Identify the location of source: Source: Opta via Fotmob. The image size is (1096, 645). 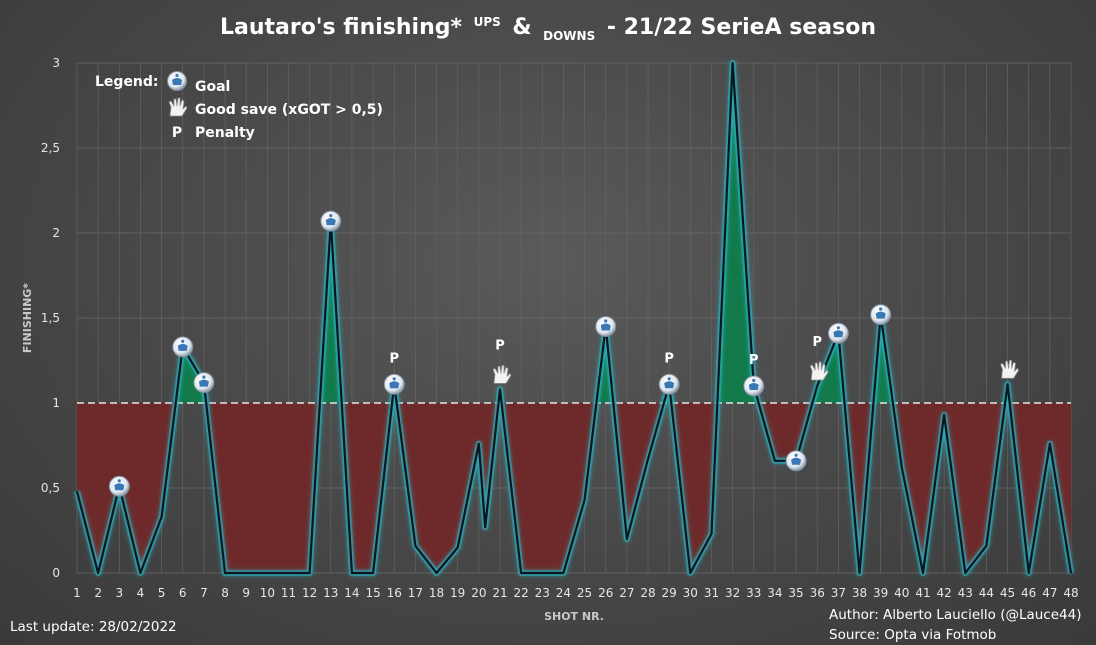
(912, 635).